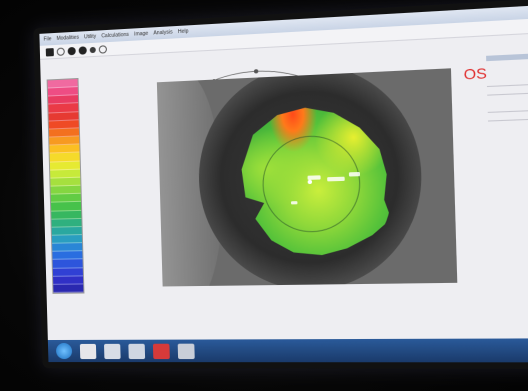  Describe the element at coordinates (137, 351) in the screenshot. I see `app-icon` at that location.